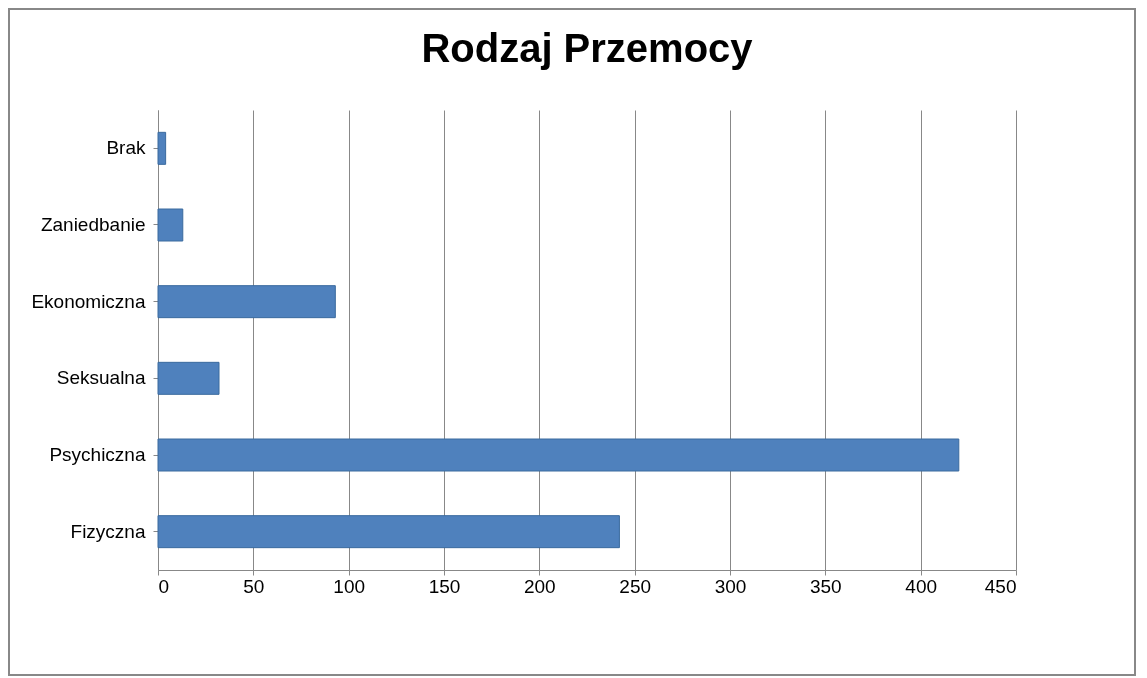 The image size is (1147, 678). What do you see at coordinates (97, 454) in the screenshot?
I see `y-tick-label: Psychiczna` at bounding box center [97, 454].